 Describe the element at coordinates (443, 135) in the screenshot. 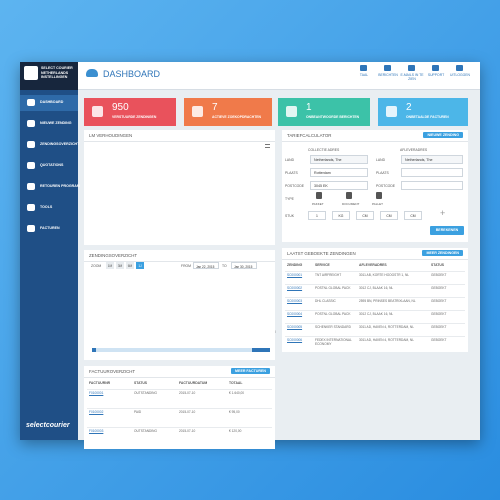

I see `panel-button: NIEUWE ZENDING` at that location.